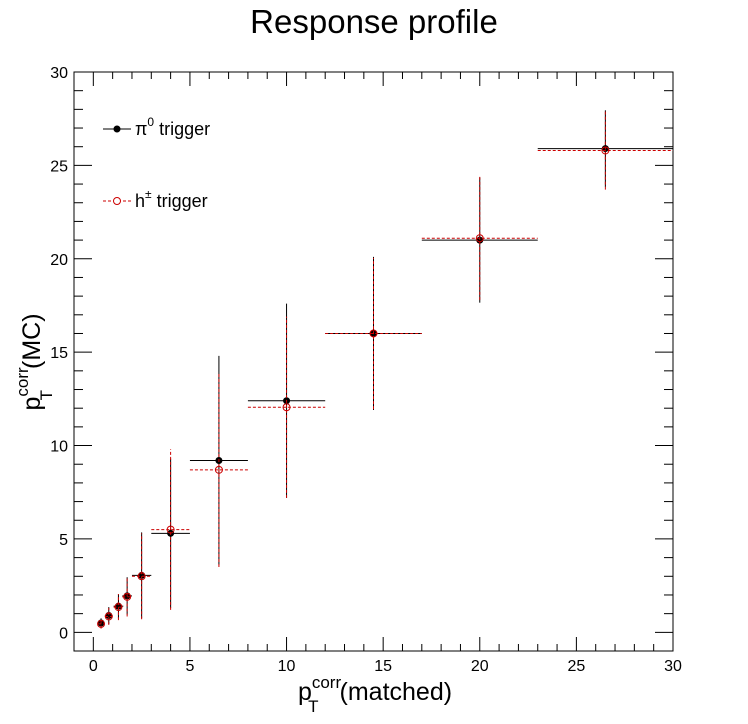 The width and height of the screenshot is (748, 724). I want to click on legend-entry-pi0: π0 trigger, so click(156, 127).